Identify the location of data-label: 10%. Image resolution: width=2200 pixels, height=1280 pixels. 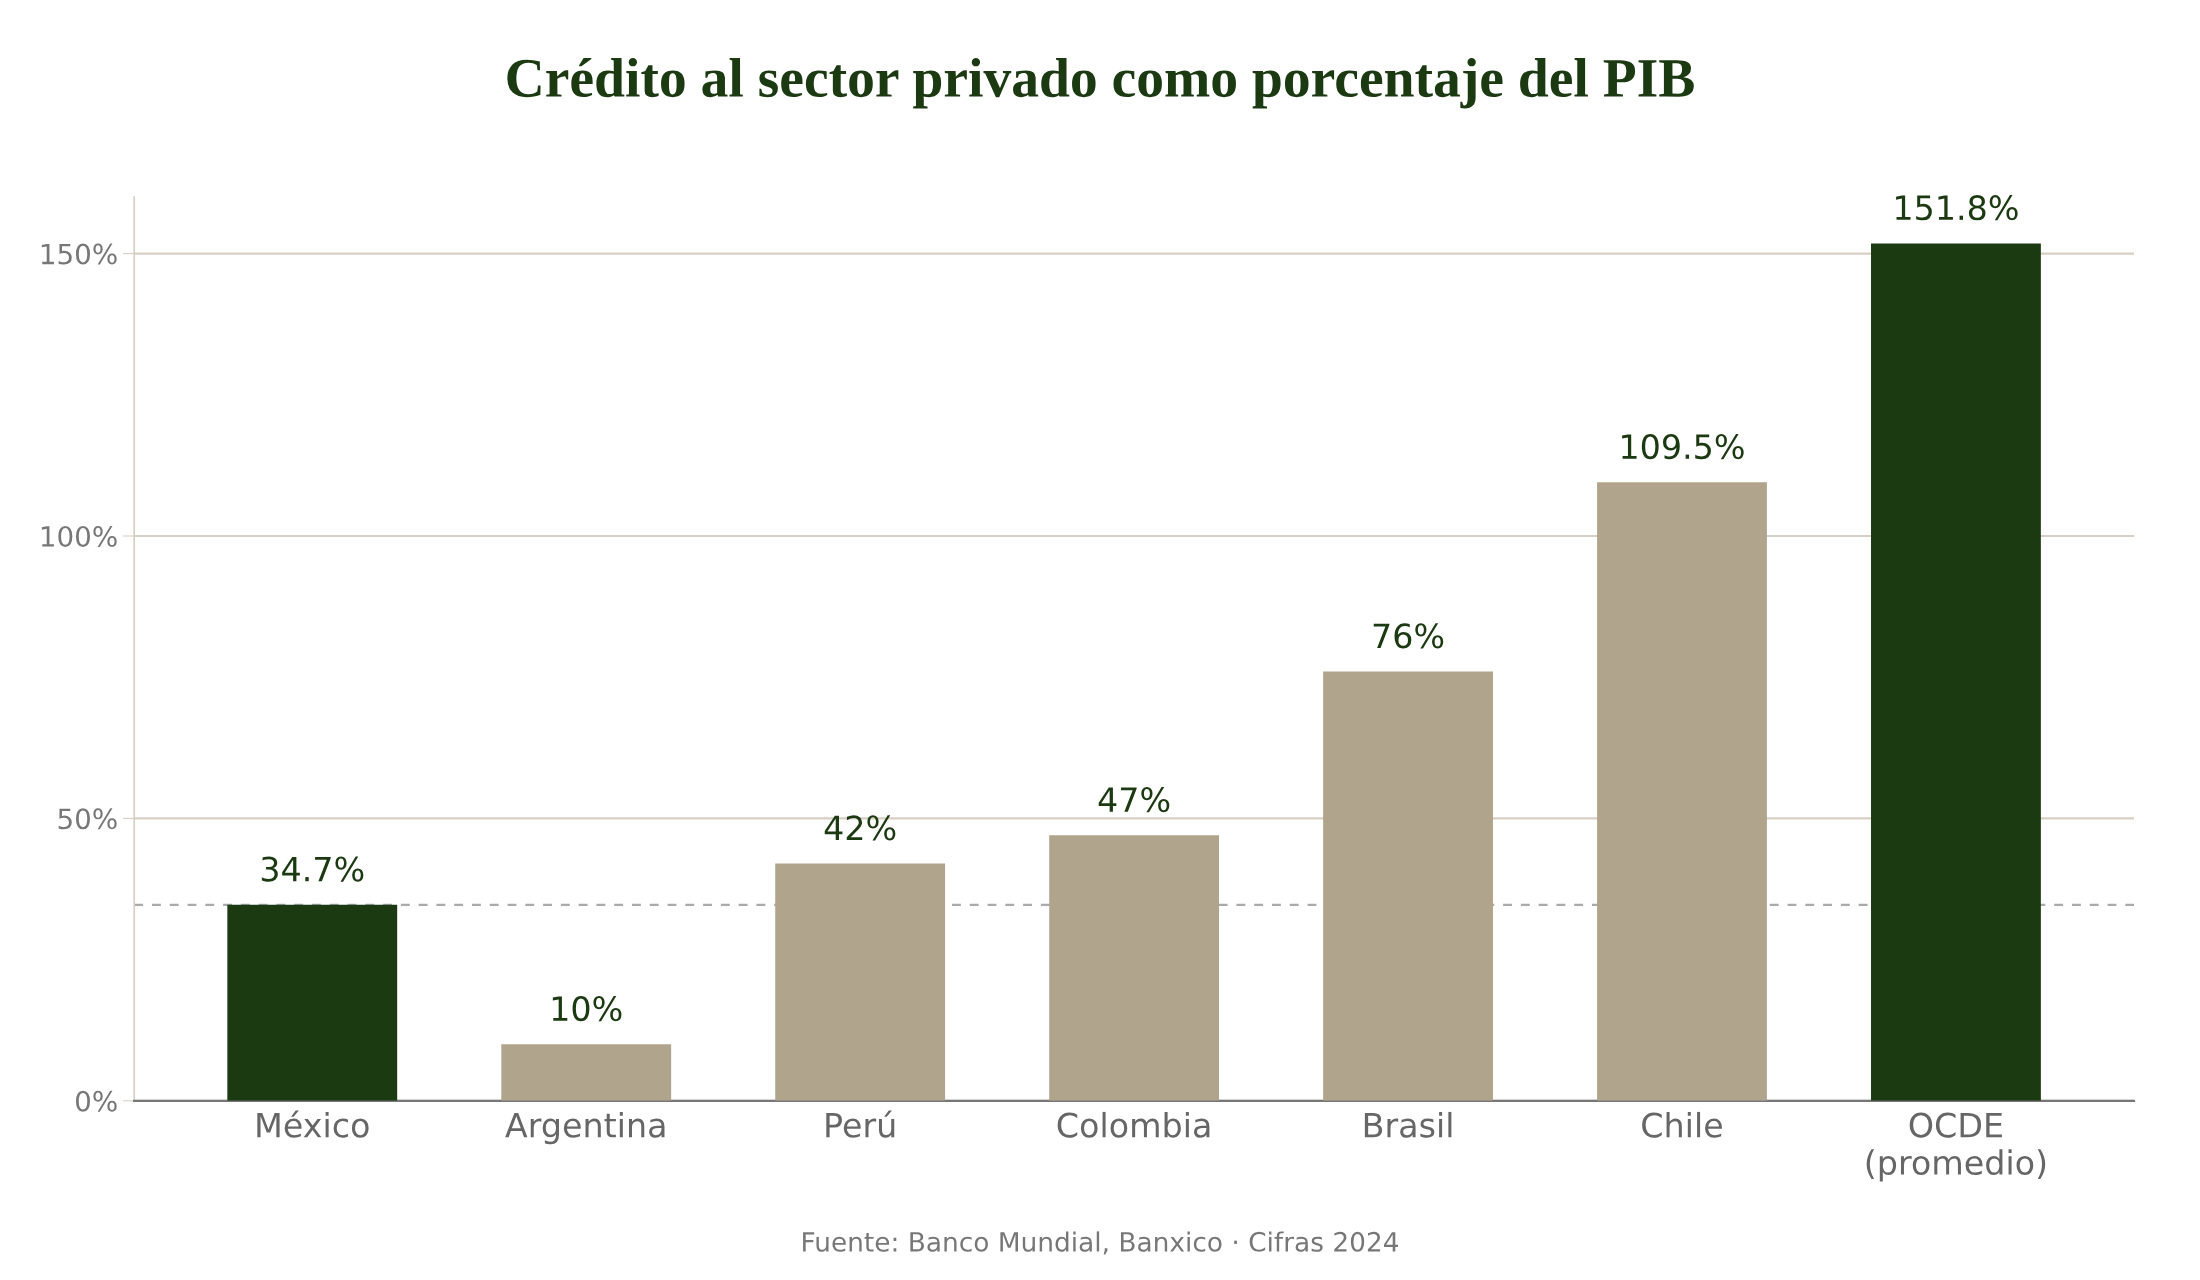
(587, 1008).